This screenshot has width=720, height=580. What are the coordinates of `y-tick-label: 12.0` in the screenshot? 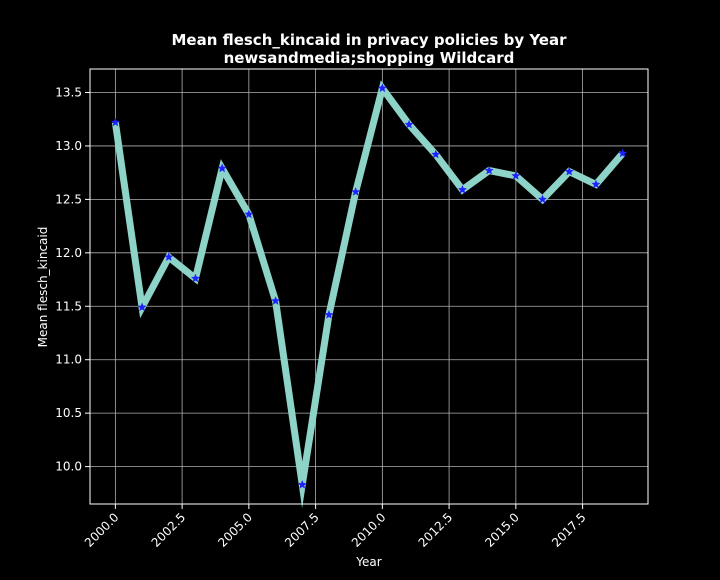 It's located at (68, 253).